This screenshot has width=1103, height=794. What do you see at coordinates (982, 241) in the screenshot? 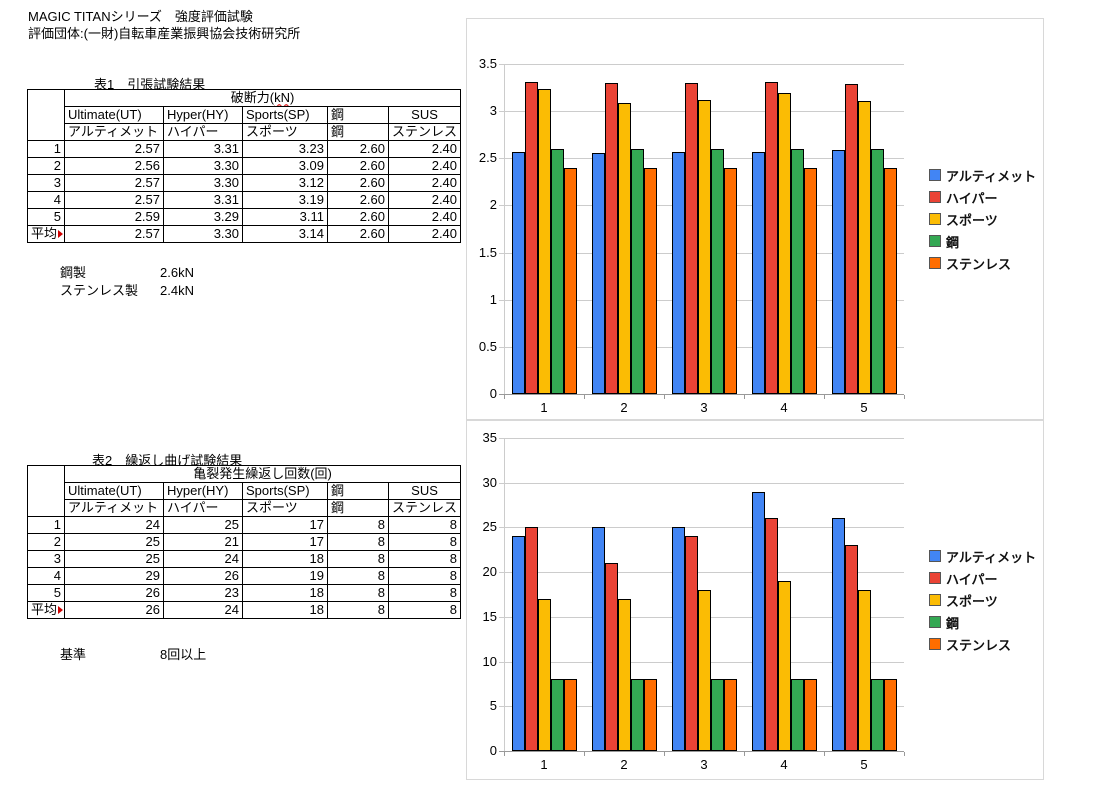
I see `legend-item: 鋼` at bounding box center [982, 241].